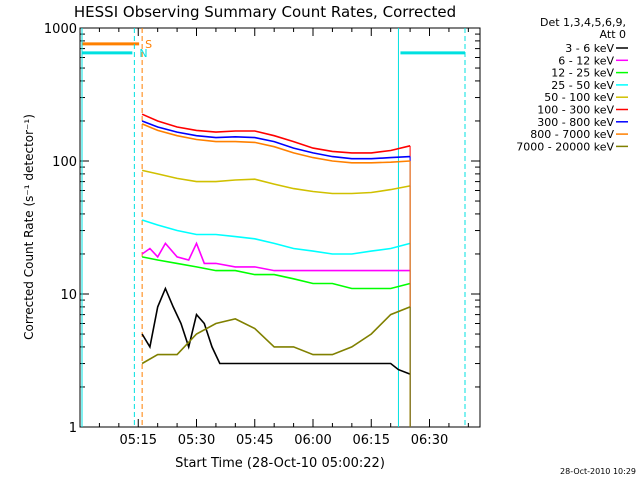 This screenshot has width=640, height=480. I want to click on date-stamp: 28-Oct-2010 10:29, so click(598, 471).